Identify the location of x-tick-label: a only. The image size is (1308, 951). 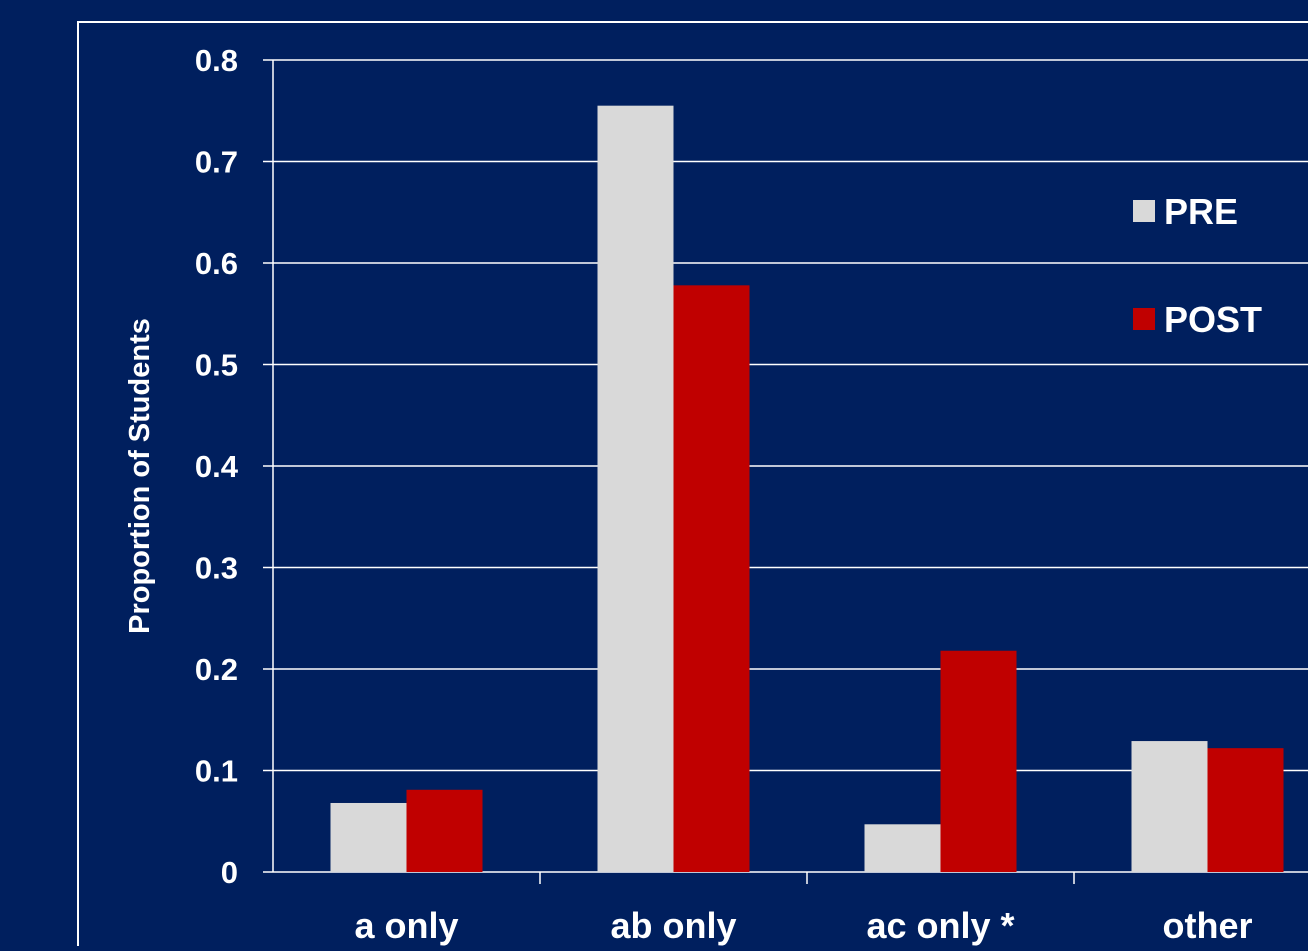
(406, 925).